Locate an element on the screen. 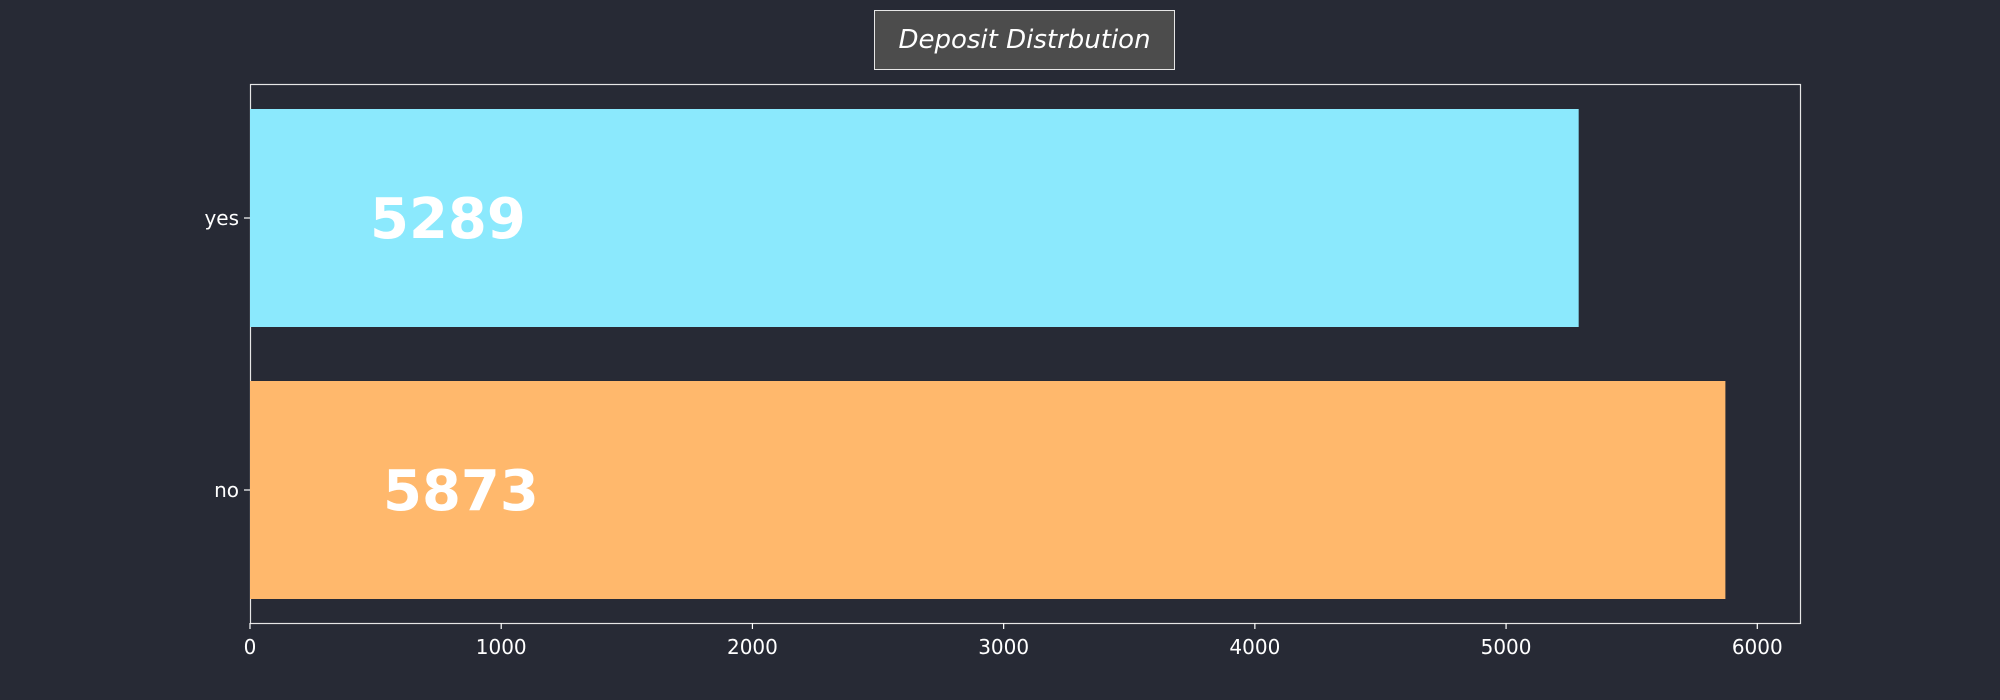 This screenshot has height=700, width=2000. x-axis: 0 1000 2000 3000 4000 5000 6000 is located at coordinates (1013, 641).